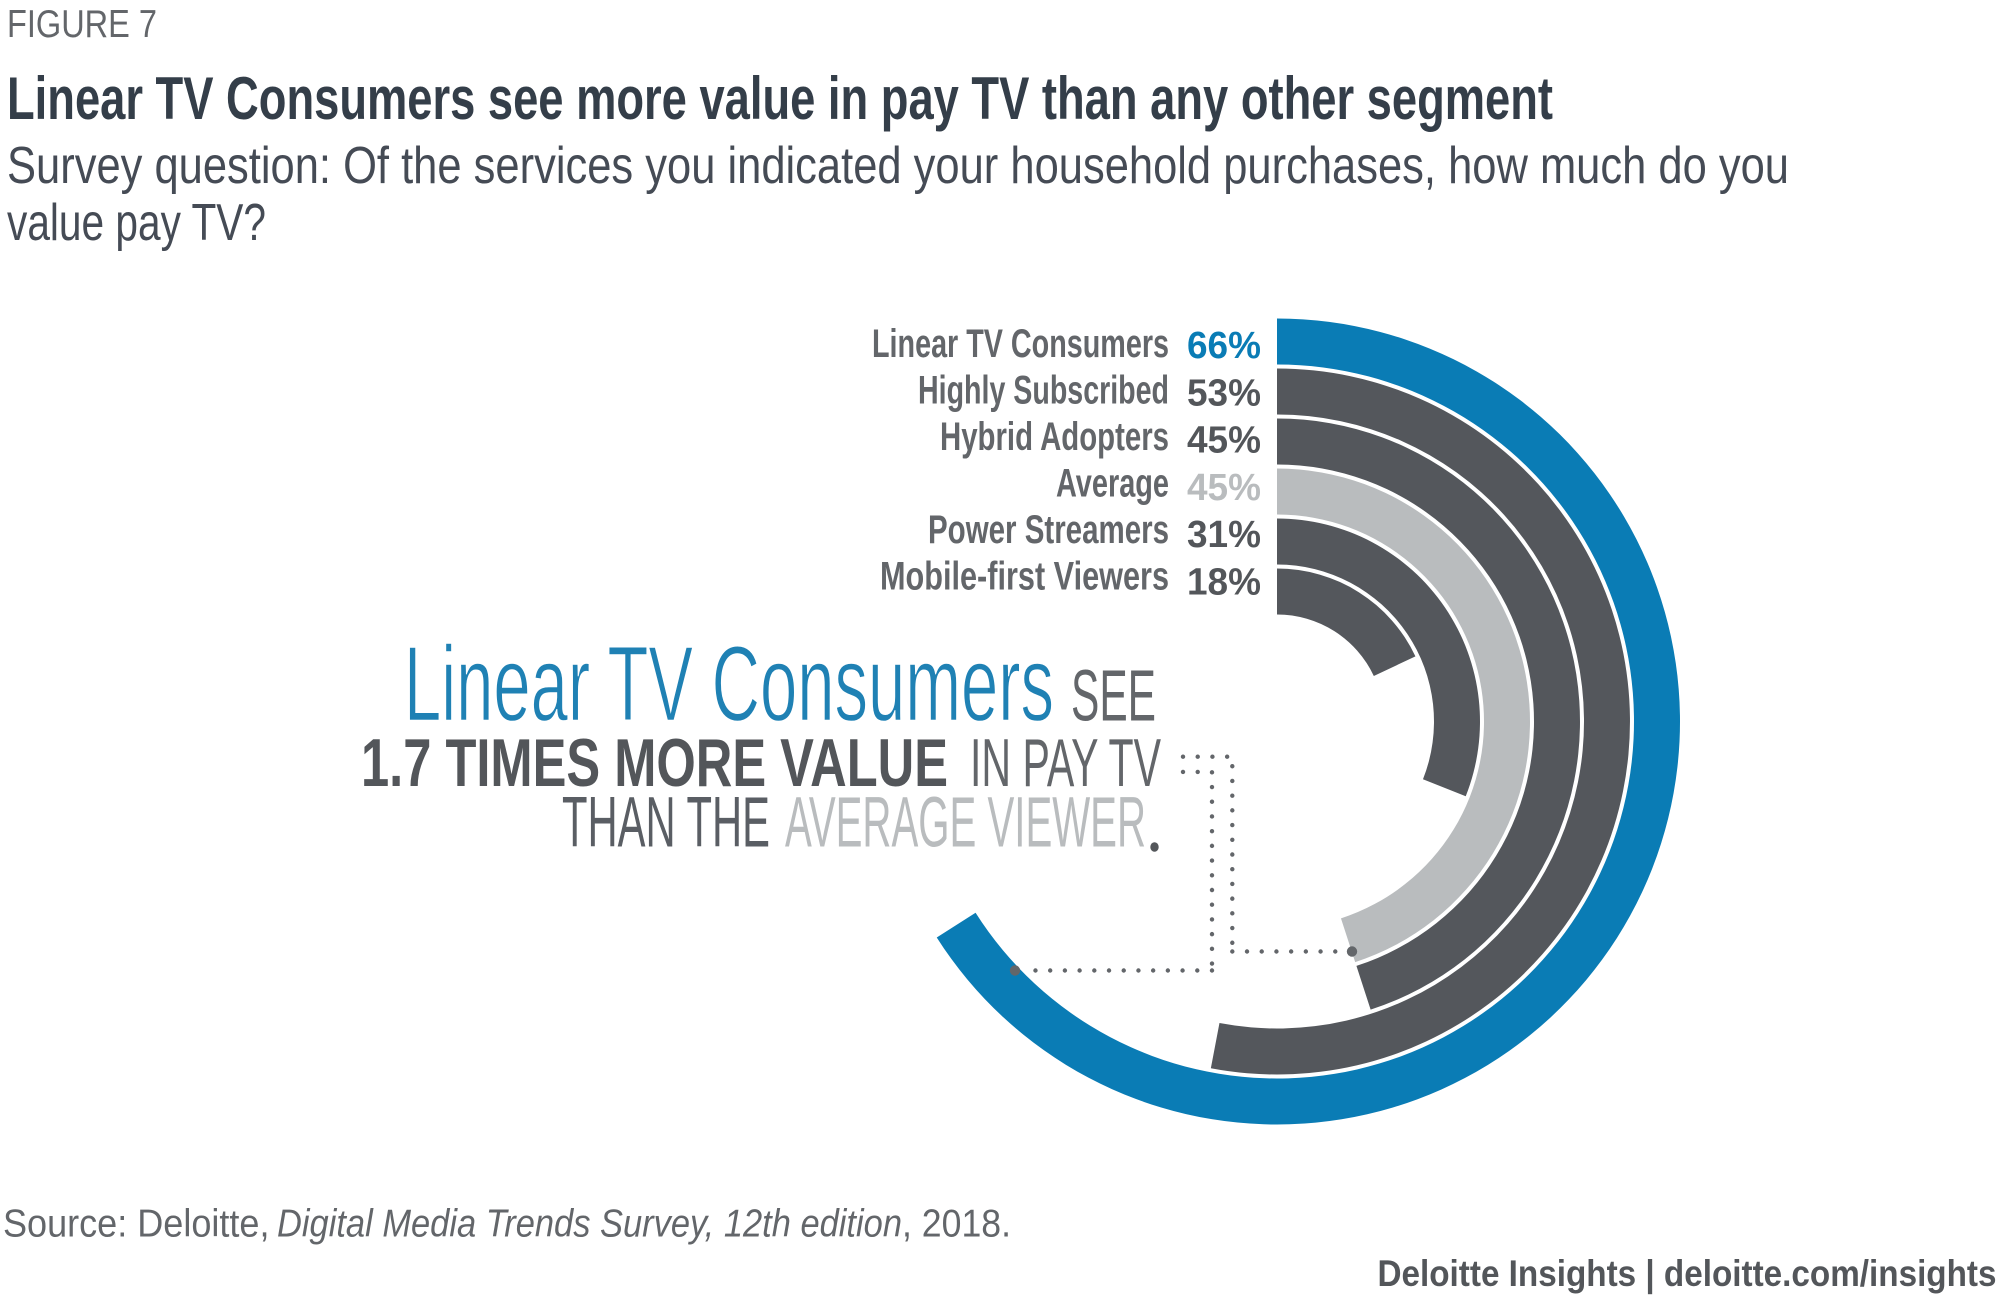 The width and height of the screenshot is (2000, 1306). I want to click on svg-text: SEE, so click(1113, 697).